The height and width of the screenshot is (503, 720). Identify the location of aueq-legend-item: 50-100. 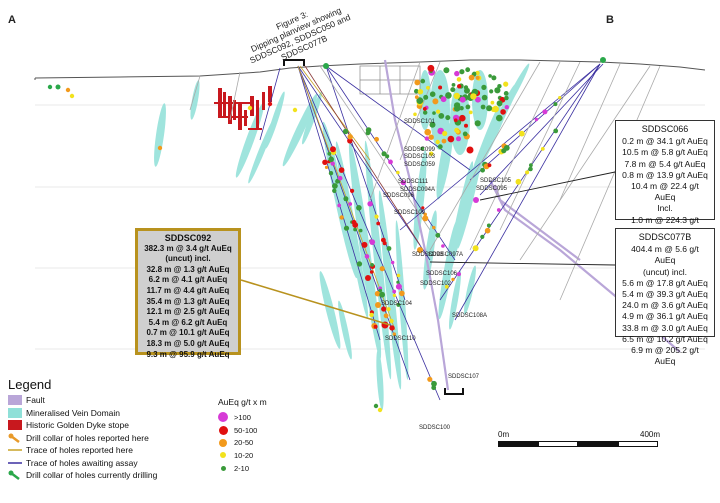
(263, 430).